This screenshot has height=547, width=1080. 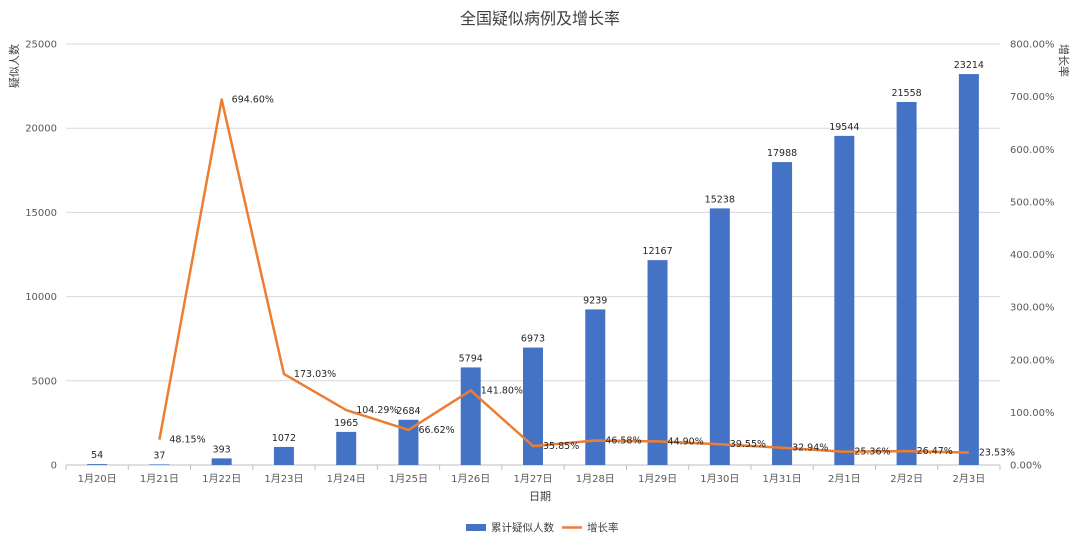 What do you see at coordinates (906, 479) in the screenshot?
I see `x-tick-label: 2月2日` at bounding box center [906, 479].